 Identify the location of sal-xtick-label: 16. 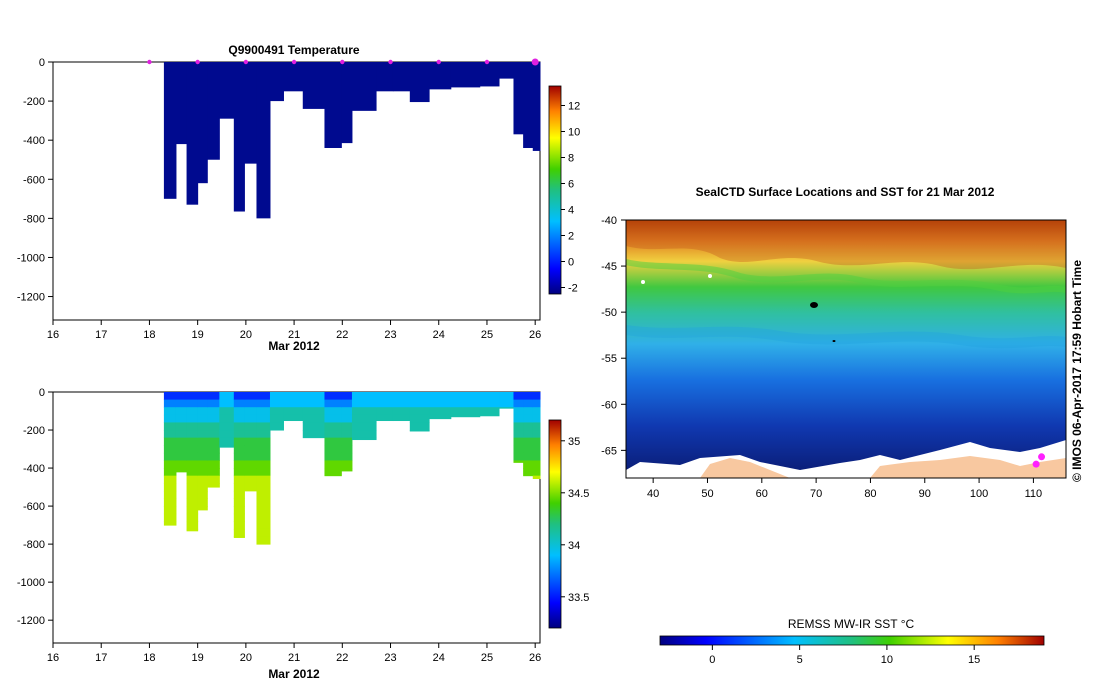
(53, 658).